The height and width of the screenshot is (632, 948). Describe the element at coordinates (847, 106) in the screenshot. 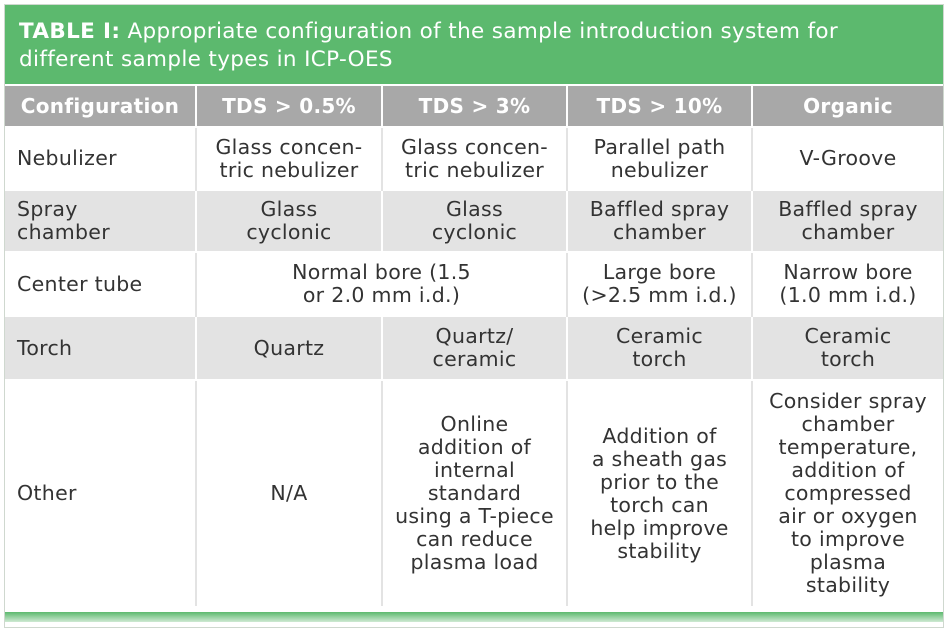

I see `column-header-organic: Organic` at that location.